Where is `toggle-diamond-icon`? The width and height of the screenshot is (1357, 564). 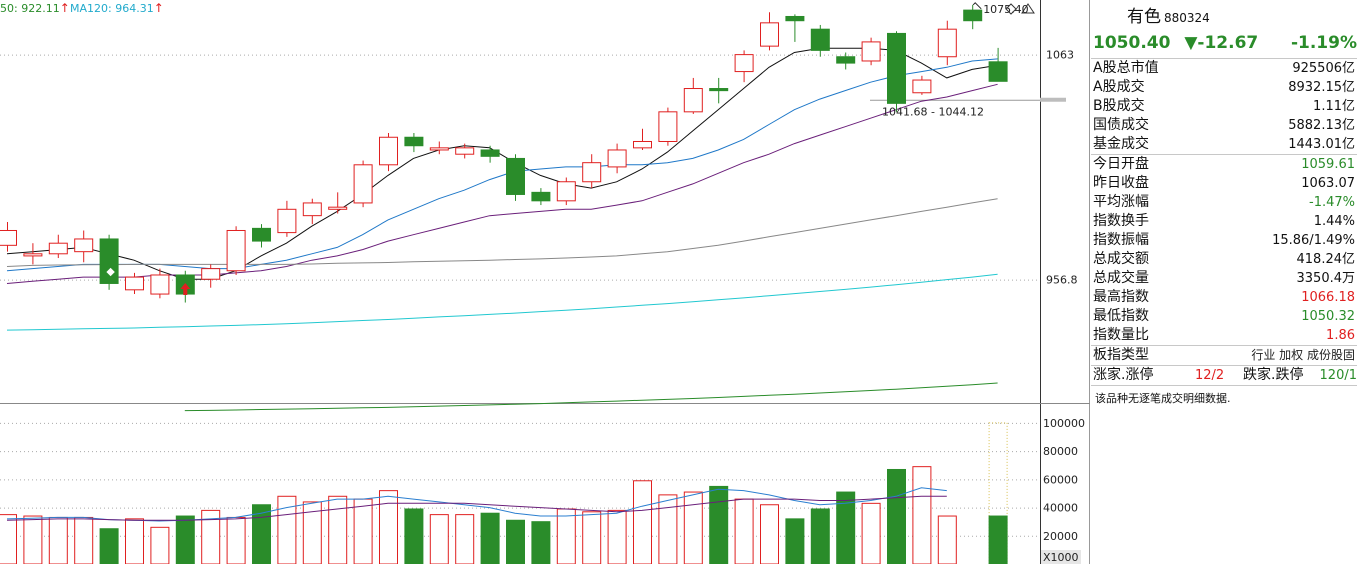 toggle-diamond-icon is located at coordinates (1011, 9).